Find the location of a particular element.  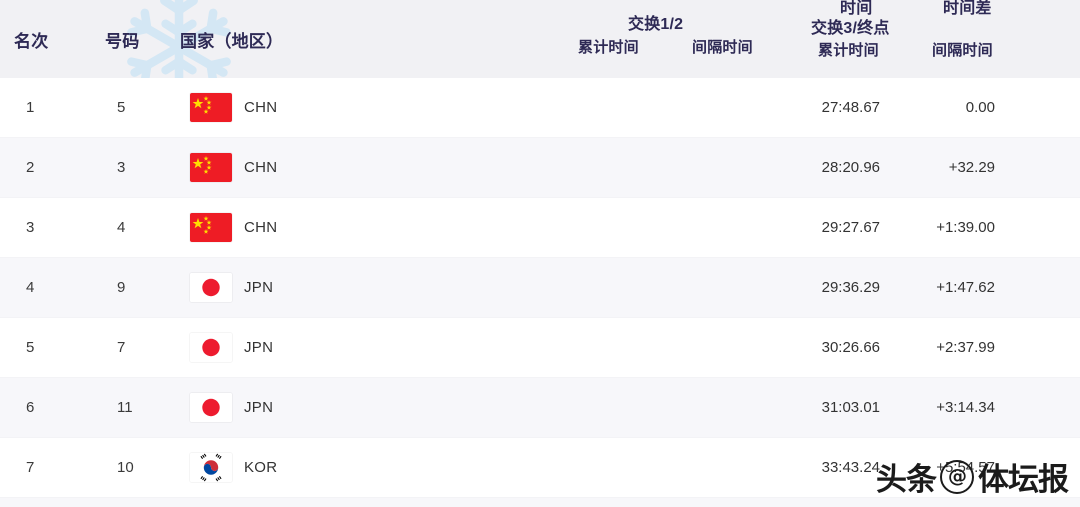

header-time: 时间 is located at coordinates (856, 8).